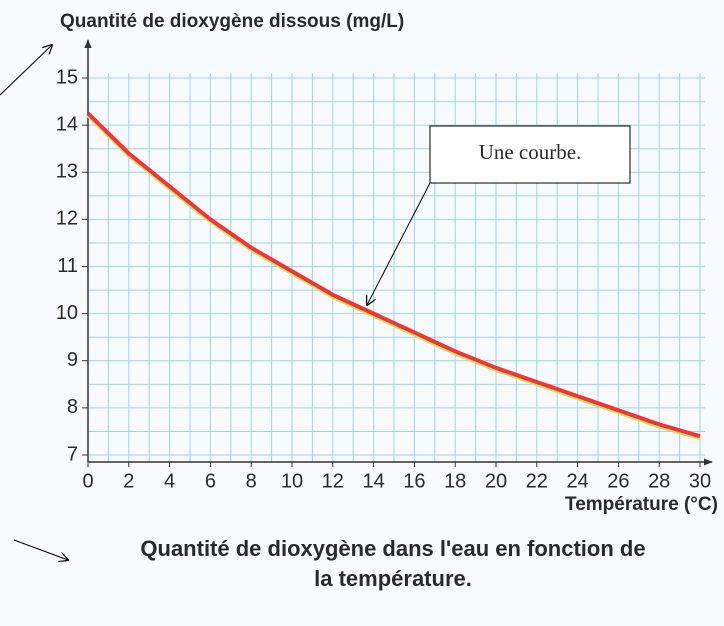  I want to click on x-tick-label: 14, so click(373, 481).